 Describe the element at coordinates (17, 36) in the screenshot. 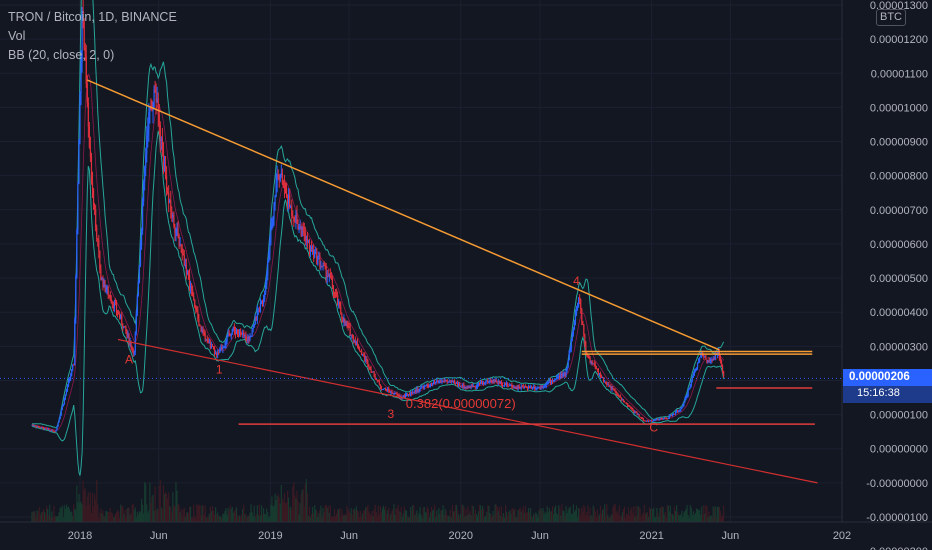

I see `volume-indicator-label: Vol` at that location.